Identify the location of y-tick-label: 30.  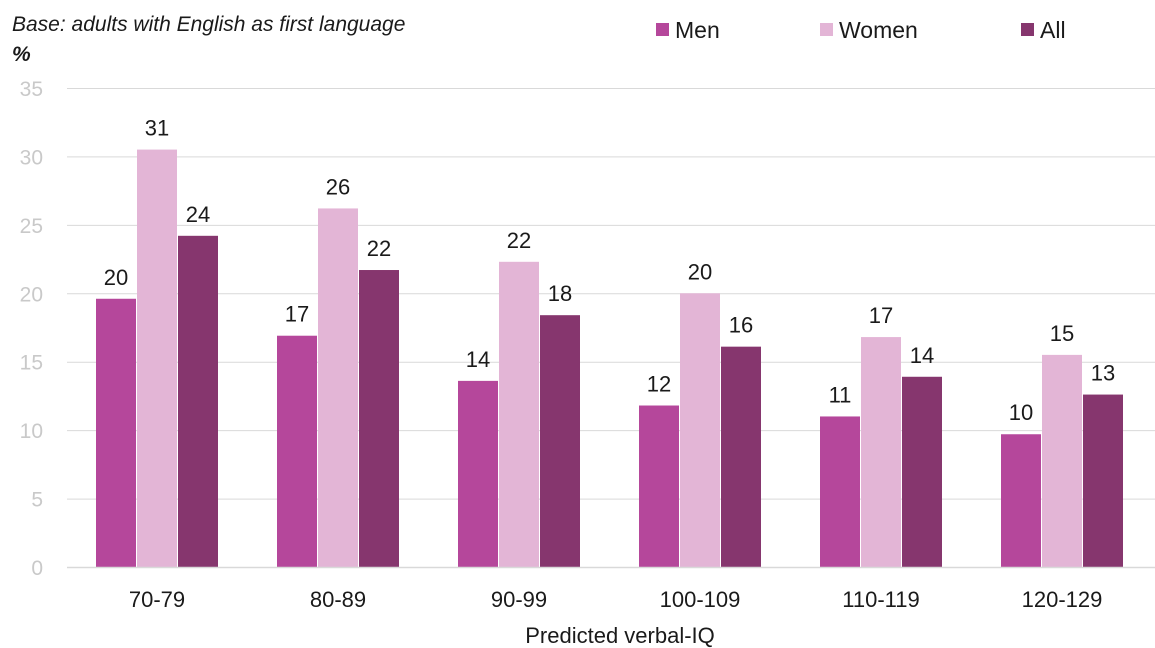
(31, 157).